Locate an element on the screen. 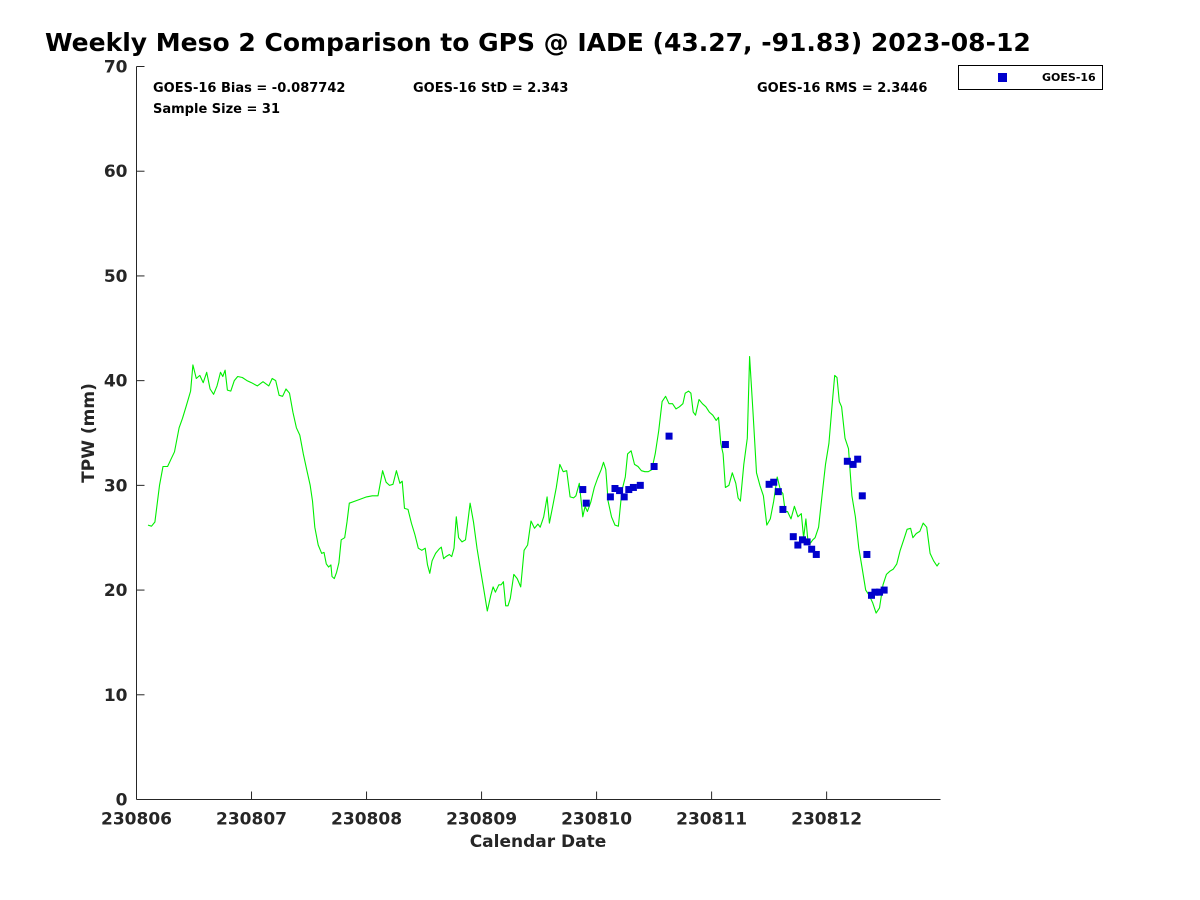  sample-size-stat: Sample Size = 31 is located at coordinates (216, 109).